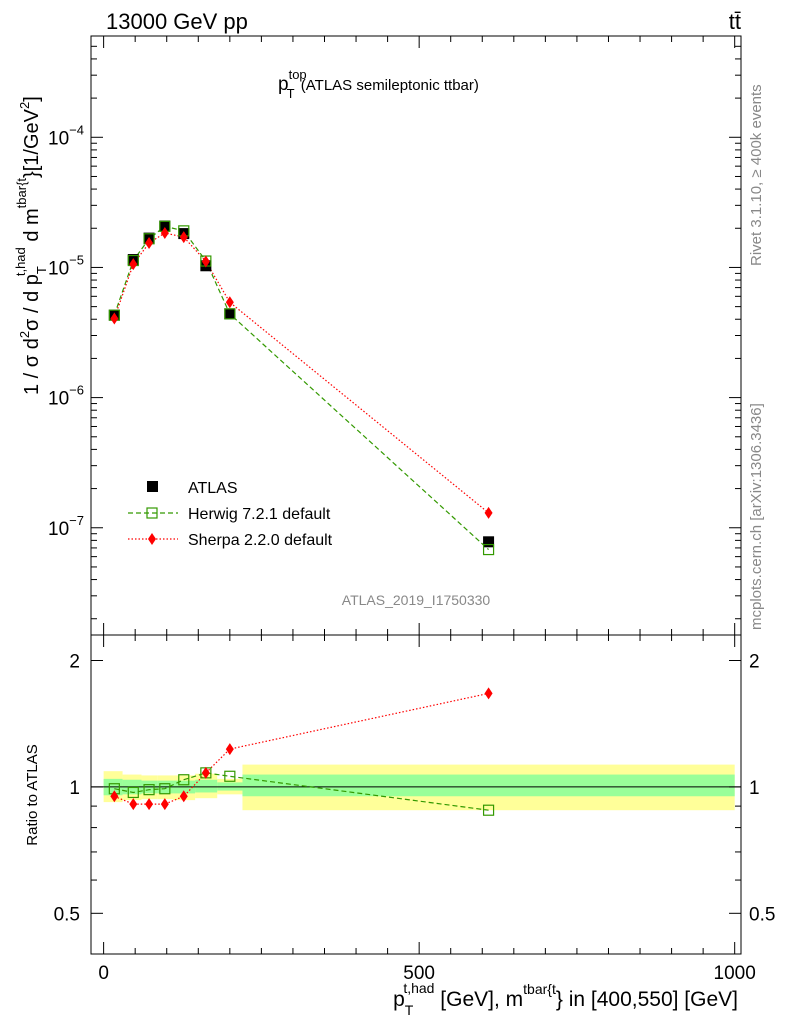  What do you see at coordinates (756, 516) in the screenshot?
I see `mcplots-label: mcplots.cern.ch [arXiv:1306.3436]` at bounding box center [756, 516].